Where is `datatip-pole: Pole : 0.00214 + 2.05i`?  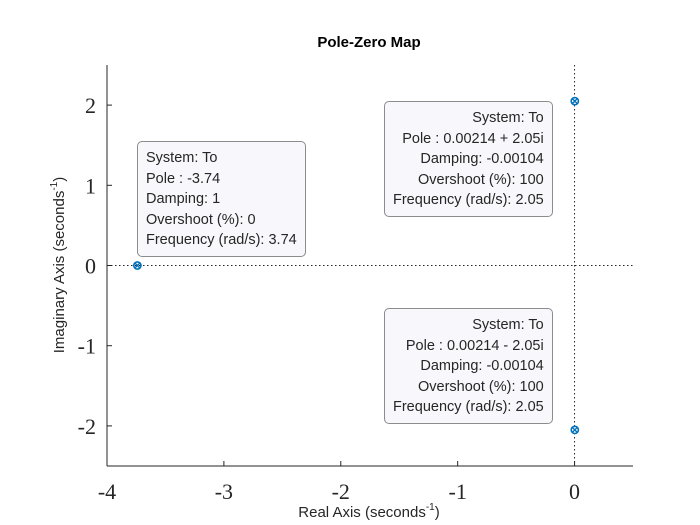
datatip-pole: Pole : 0.00214 + 2.05i is located at coordinates (473, 138).